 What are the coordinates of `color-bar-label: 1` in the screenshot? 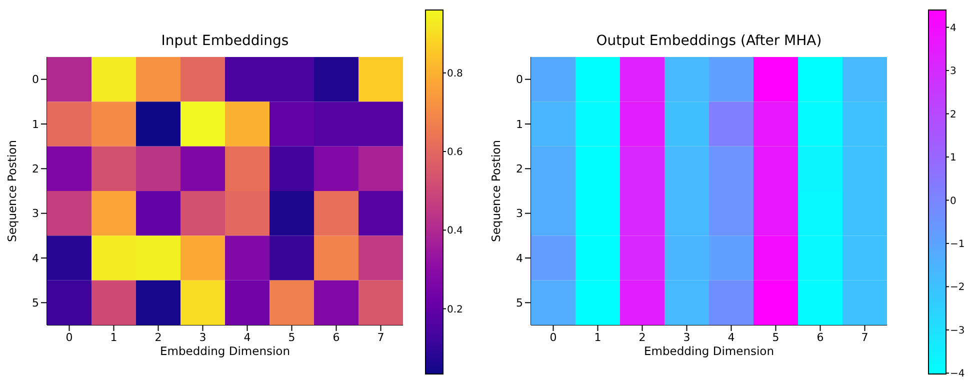 It's located at (953, 158).